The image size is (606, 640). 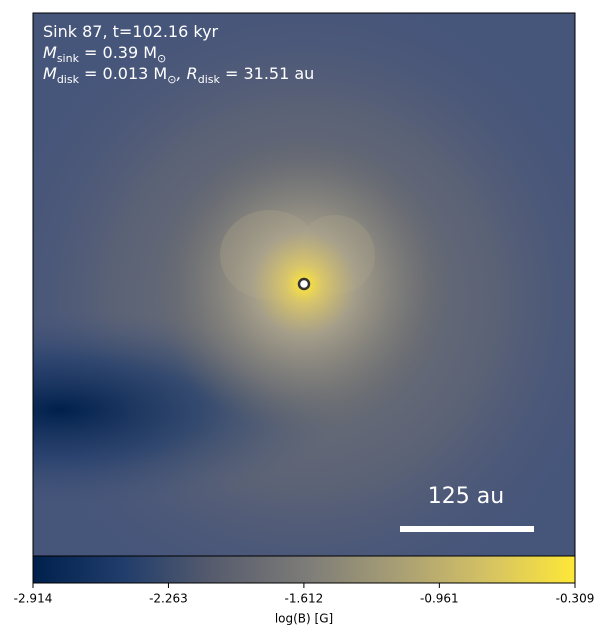 I want to click on text-segment: = 0.39 M, so click(x=118, y=52).